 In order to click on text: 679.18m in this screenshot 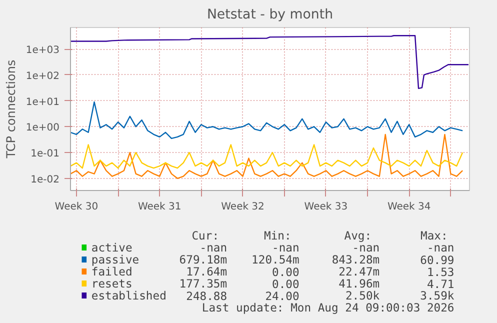, I will do `click(203, 259)`.